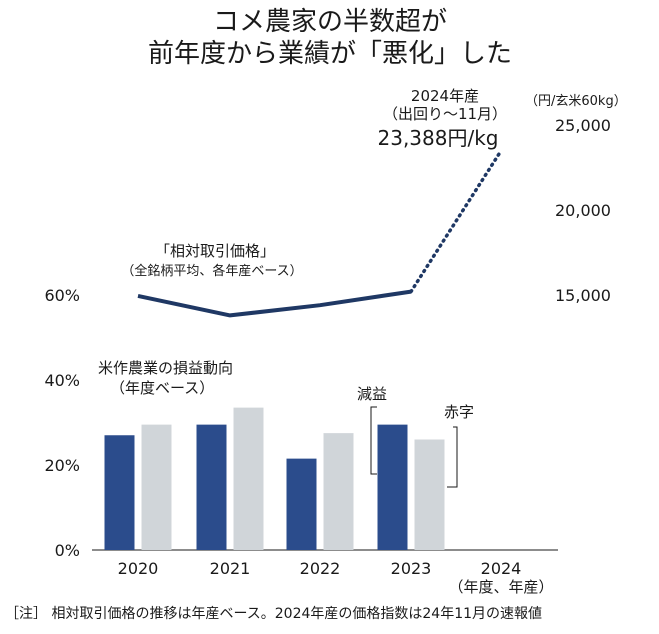 This screenshot has height=634, width=659. What do you see at coordinates (445, 114) in the screenshot?
I see `annotation-2024-period: （出回り〜11月）` at bounding box center [445, 114].